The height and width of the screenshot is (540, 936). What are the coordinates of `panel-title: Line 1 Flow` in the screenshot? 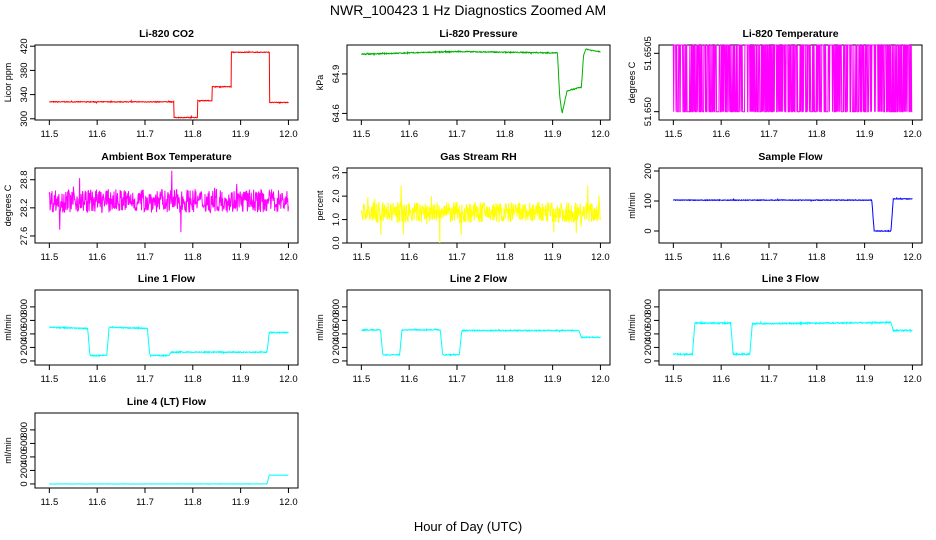 It's located at (167, 279).